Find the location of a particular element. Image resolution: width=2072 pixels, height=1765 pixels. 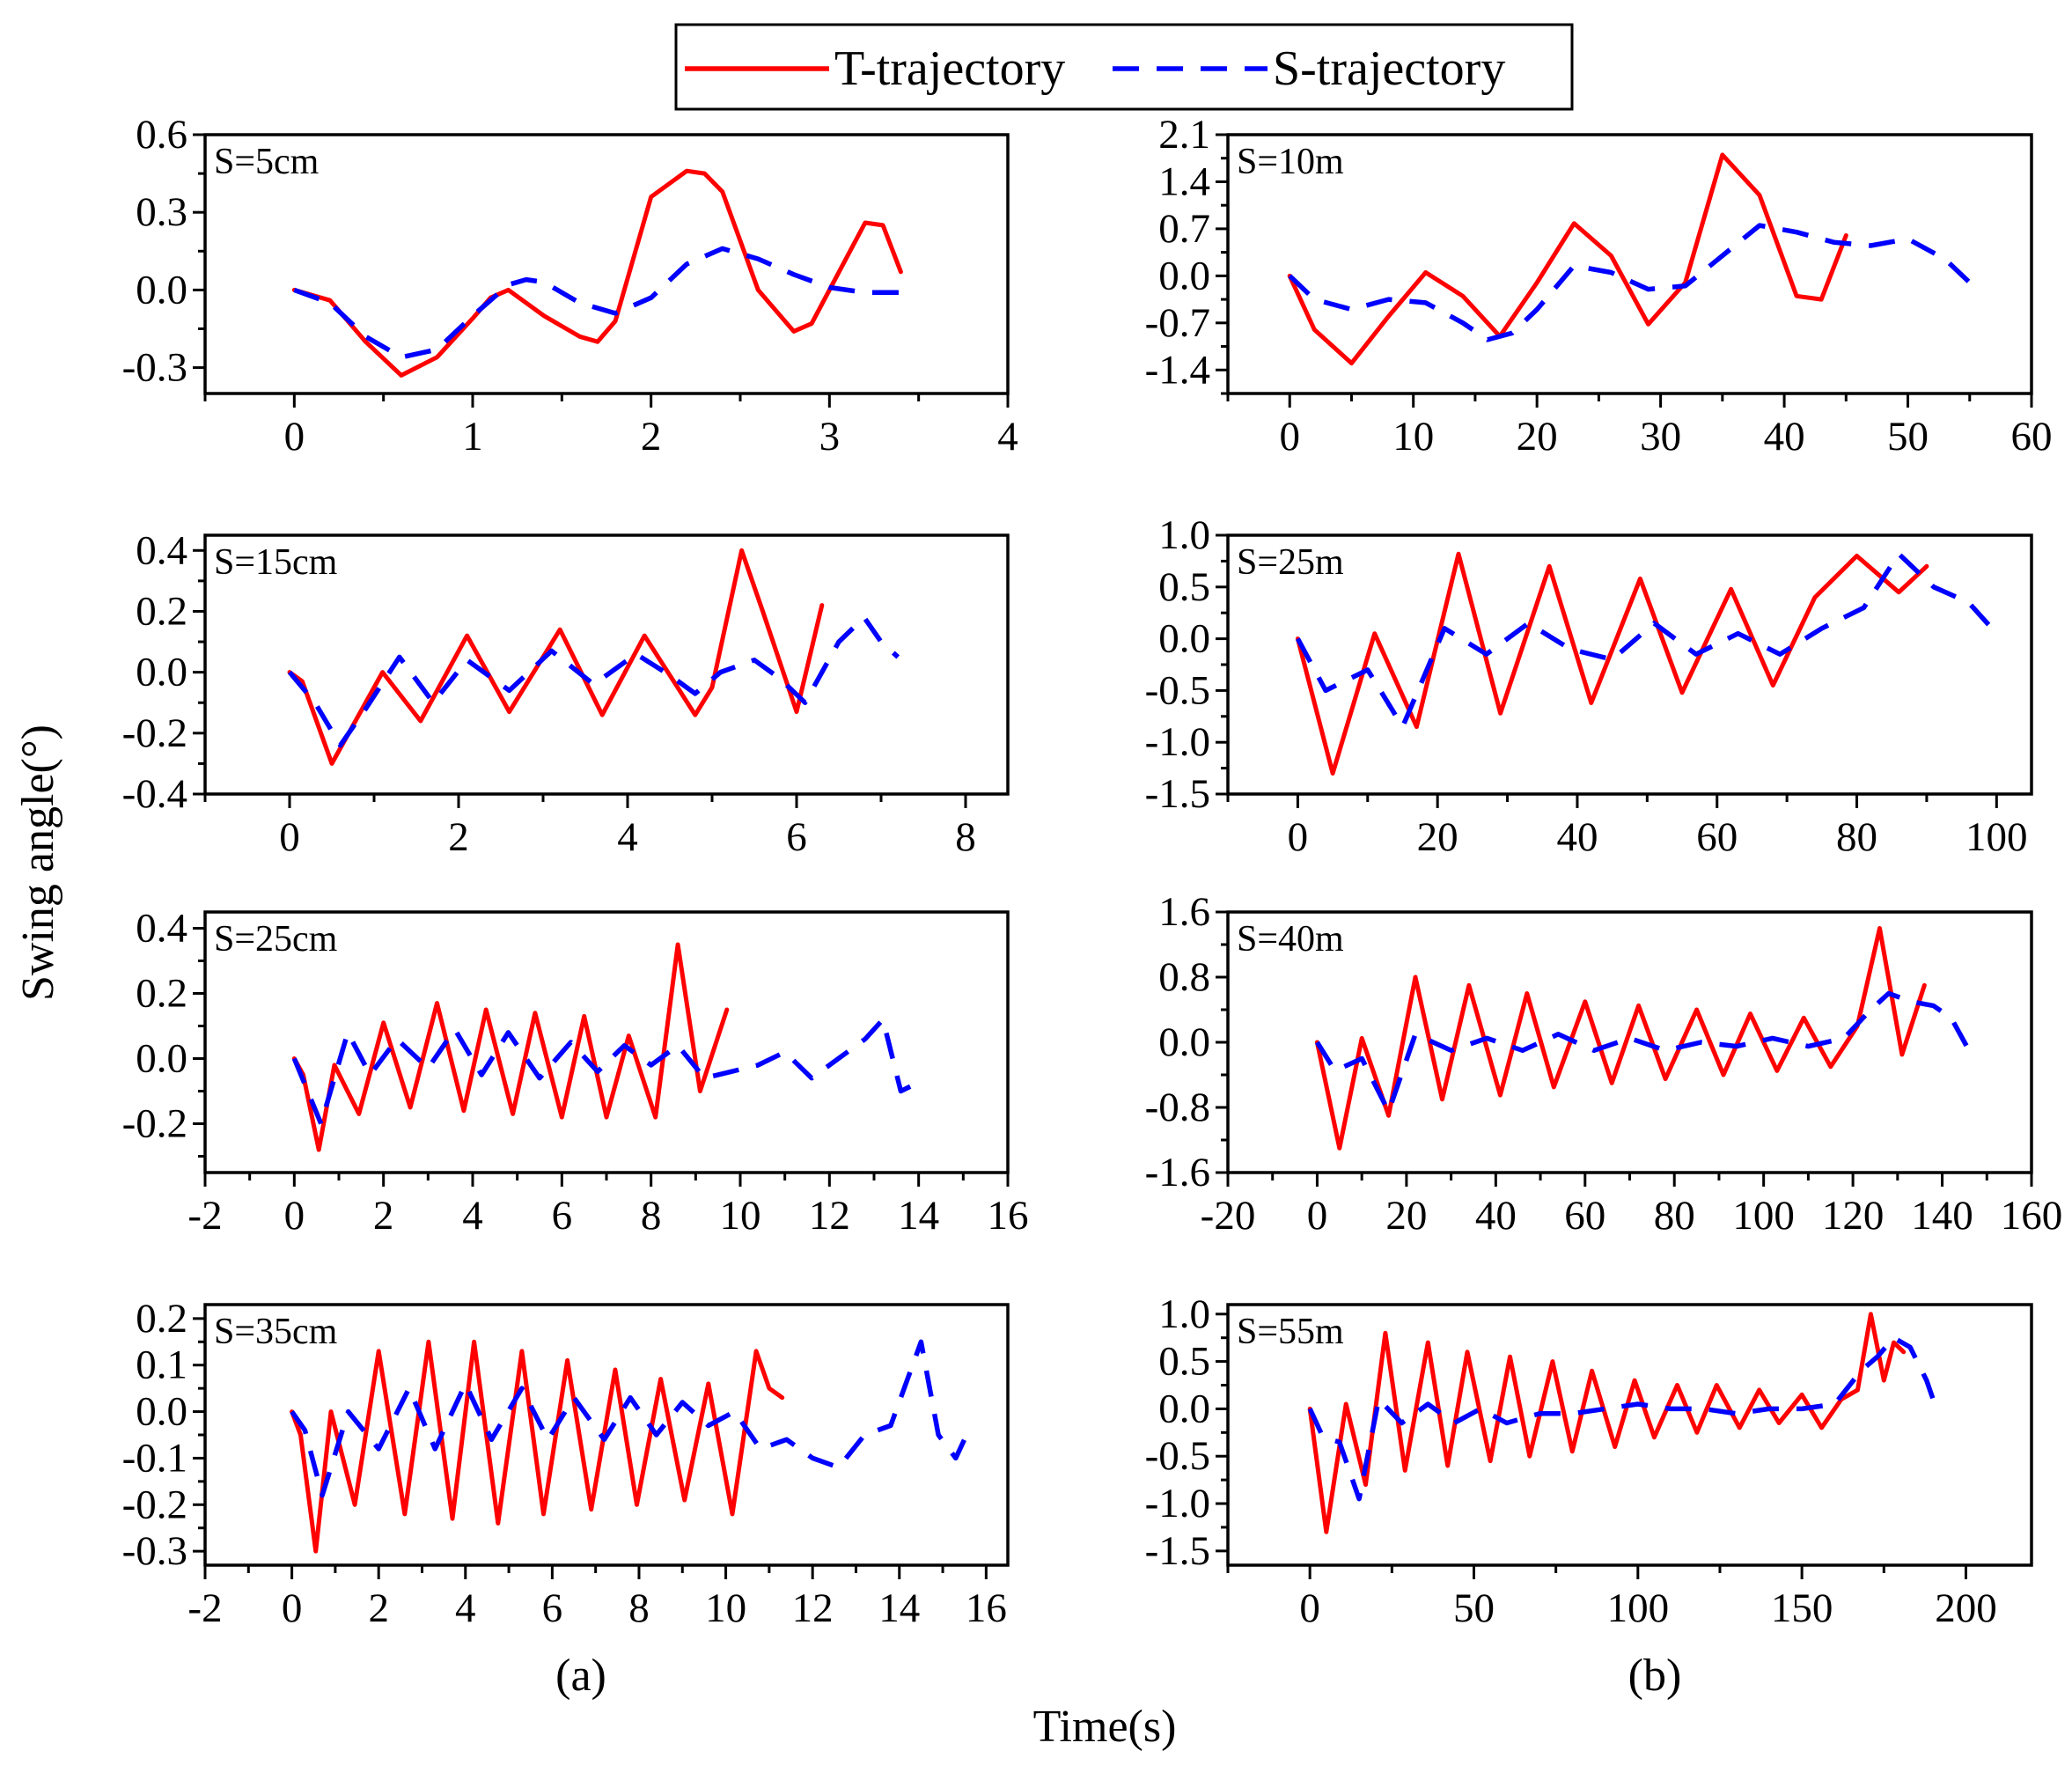

panel-label: S=25m is located at coordinates (1290, 562).